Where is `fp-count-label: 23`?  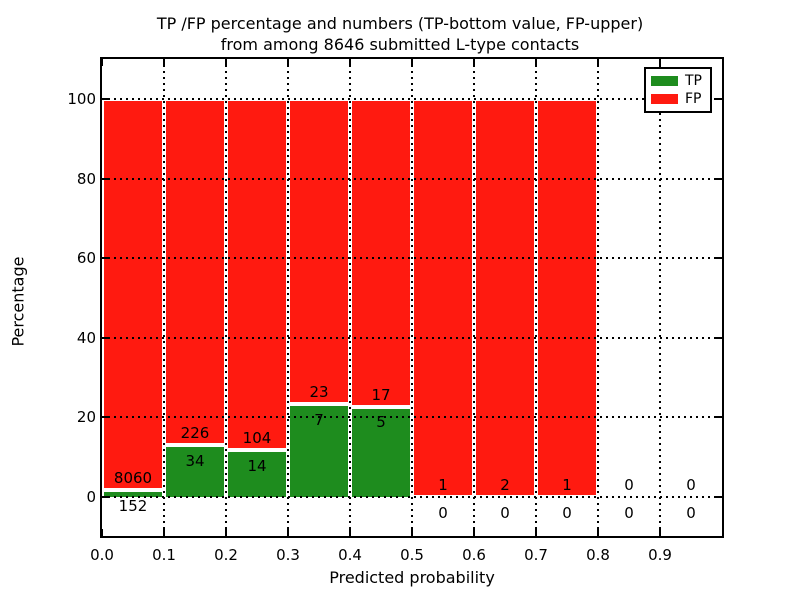 fp-count-label: 23 is located at coordinates (319, 392).